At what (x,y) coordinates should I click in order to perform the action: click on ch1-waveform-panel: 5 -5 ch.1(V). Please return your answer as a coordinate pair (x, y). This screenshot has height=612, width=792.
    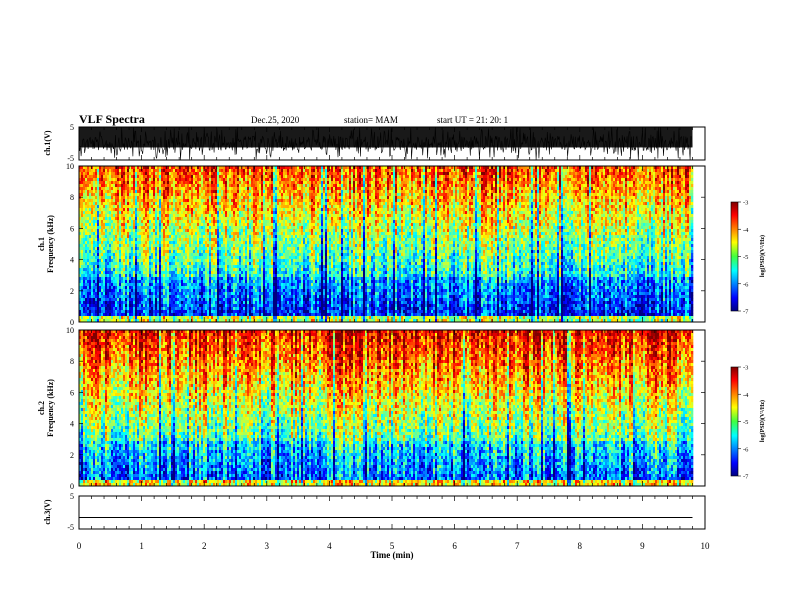
    Looking at the image, I should click on (374, 143).